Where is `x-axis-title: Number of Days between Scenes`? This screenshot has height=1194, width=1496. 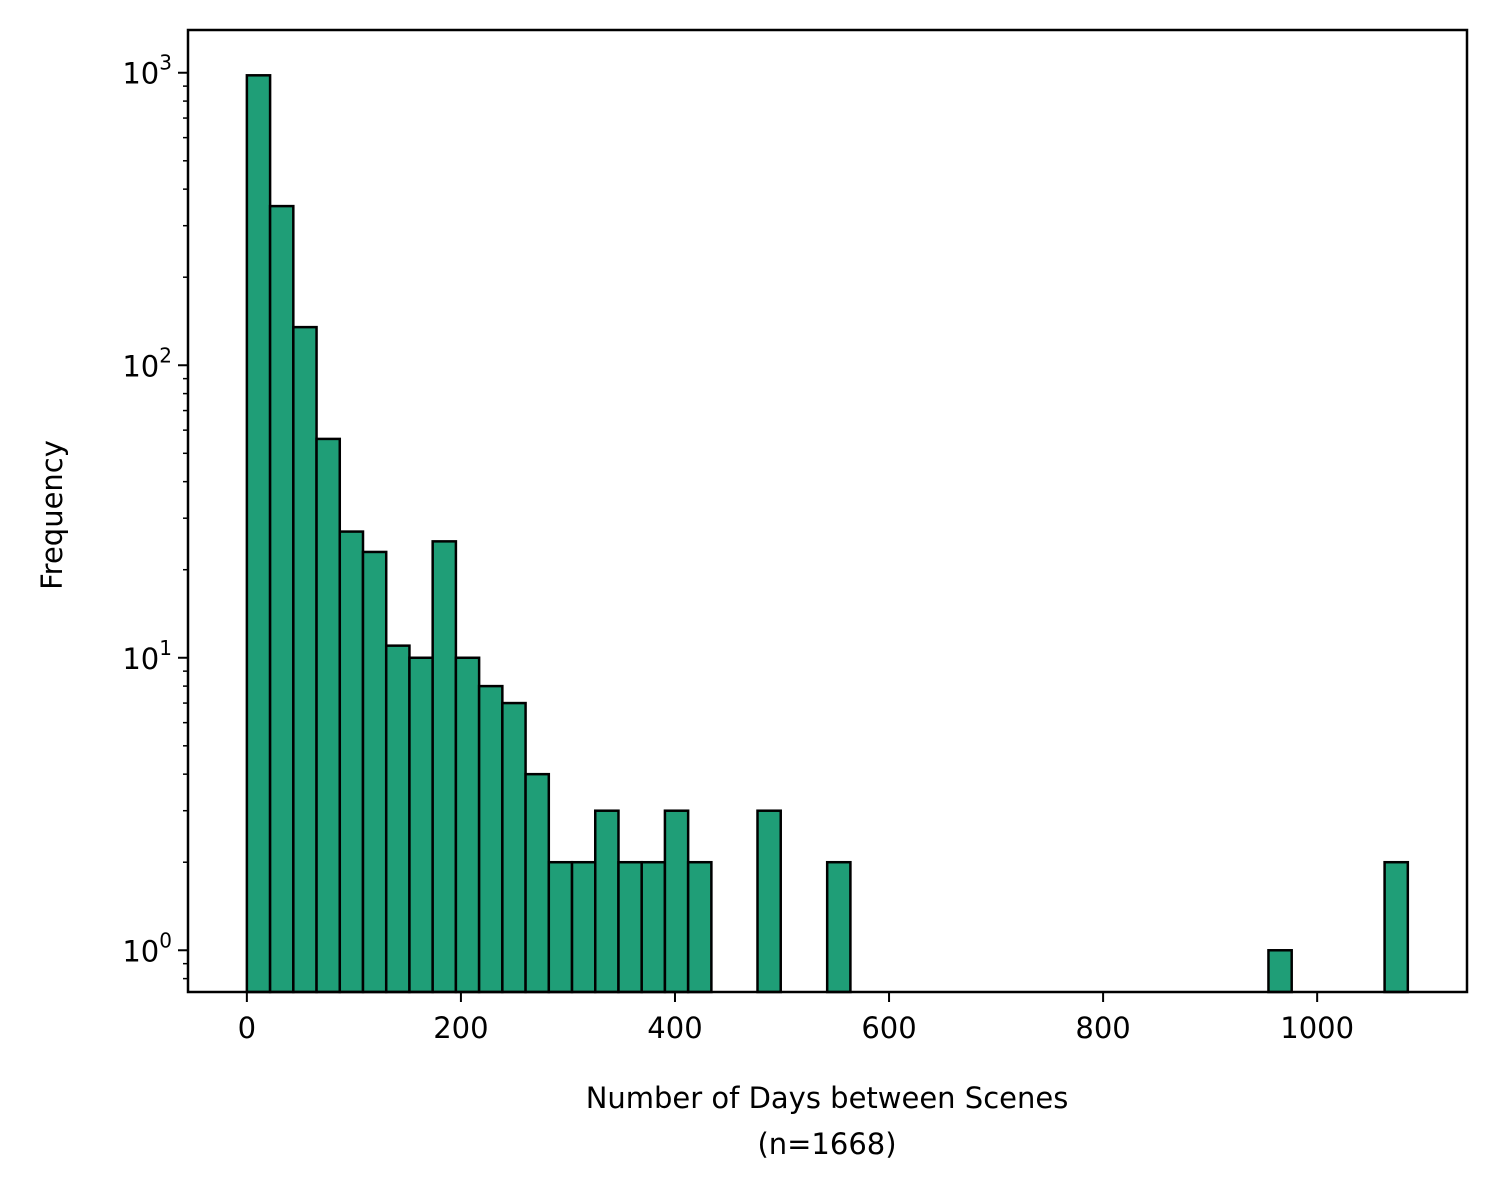
x-axis-title: Number of Days between Scenes is located at coordinates (827, 1098).